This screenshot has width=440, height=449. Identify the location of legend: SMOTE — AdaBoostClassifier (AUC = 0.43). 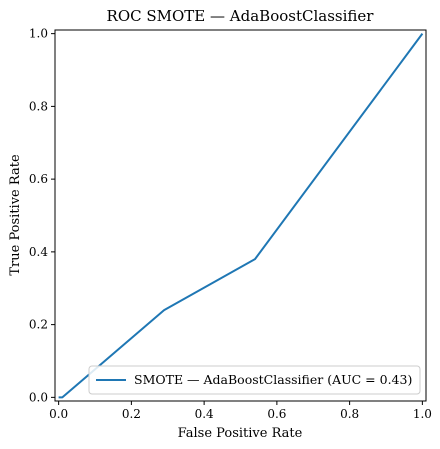
(254, 380).